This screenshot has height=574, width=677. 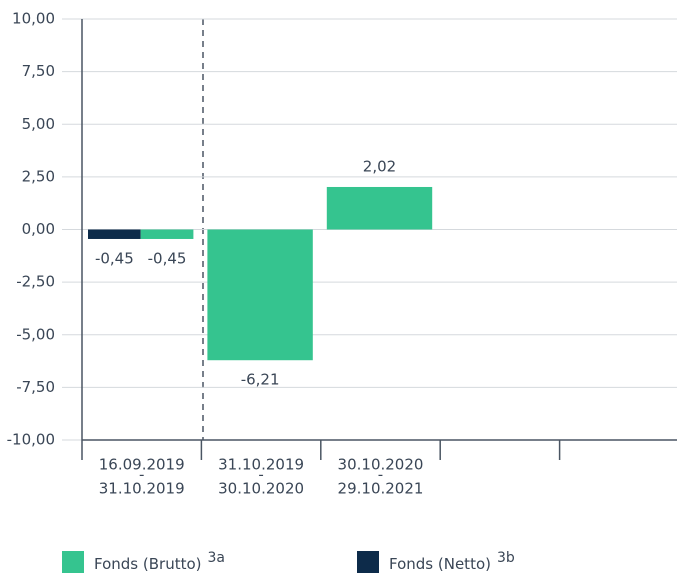 I want to click on y-tick-label: -10,00, so click(x=31, y=440).